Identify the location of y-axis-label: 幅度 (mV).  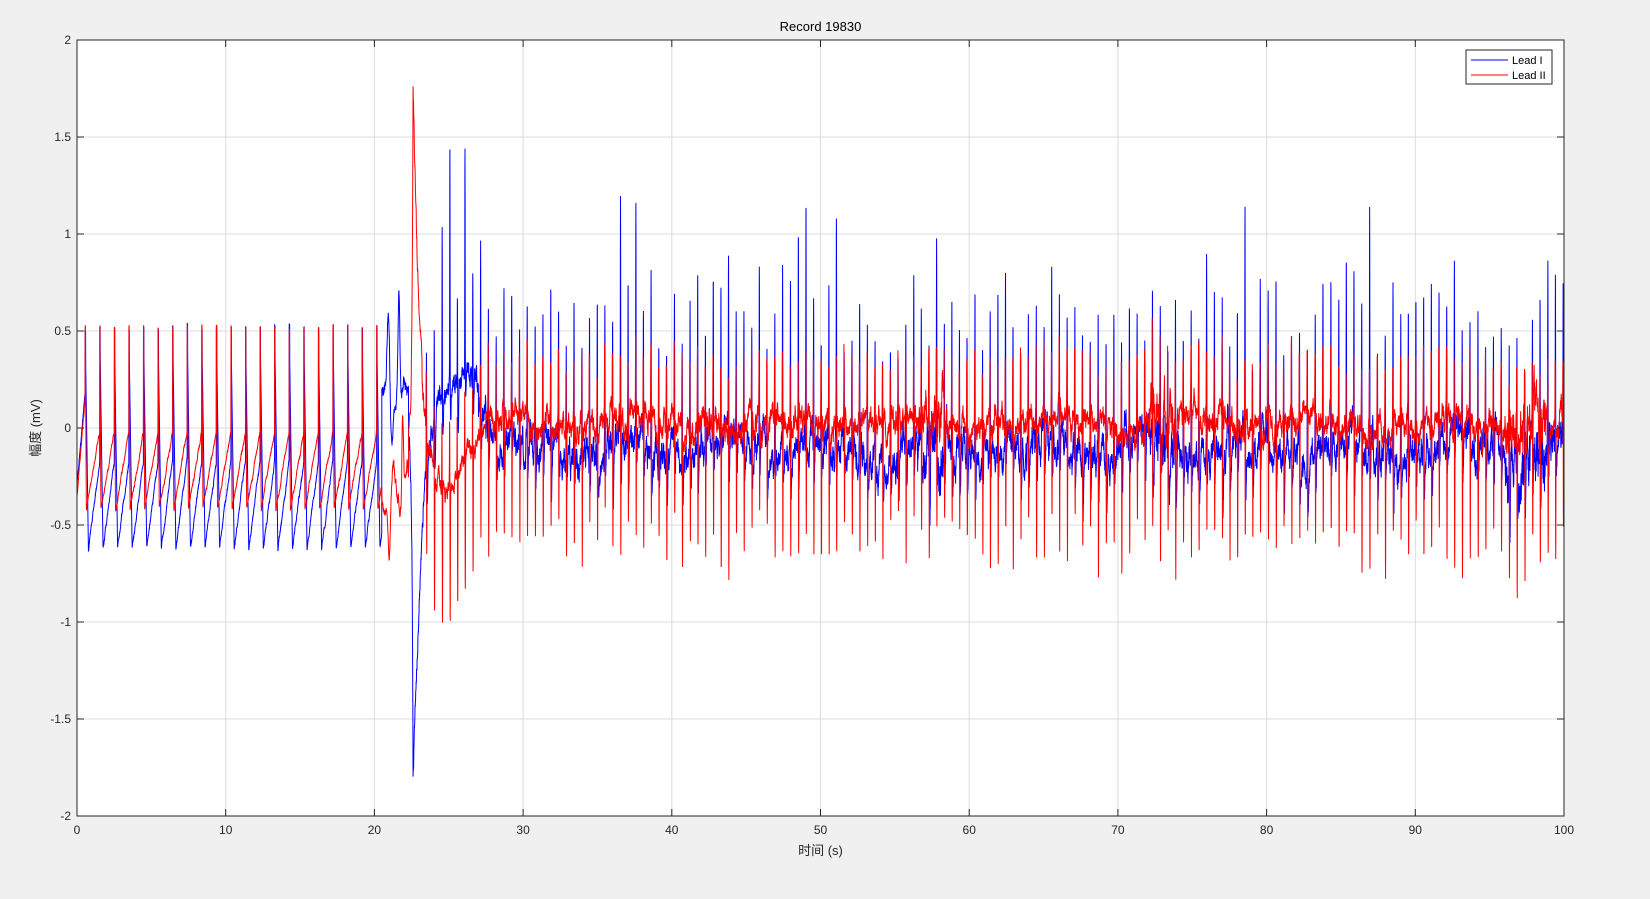
(35, 428).